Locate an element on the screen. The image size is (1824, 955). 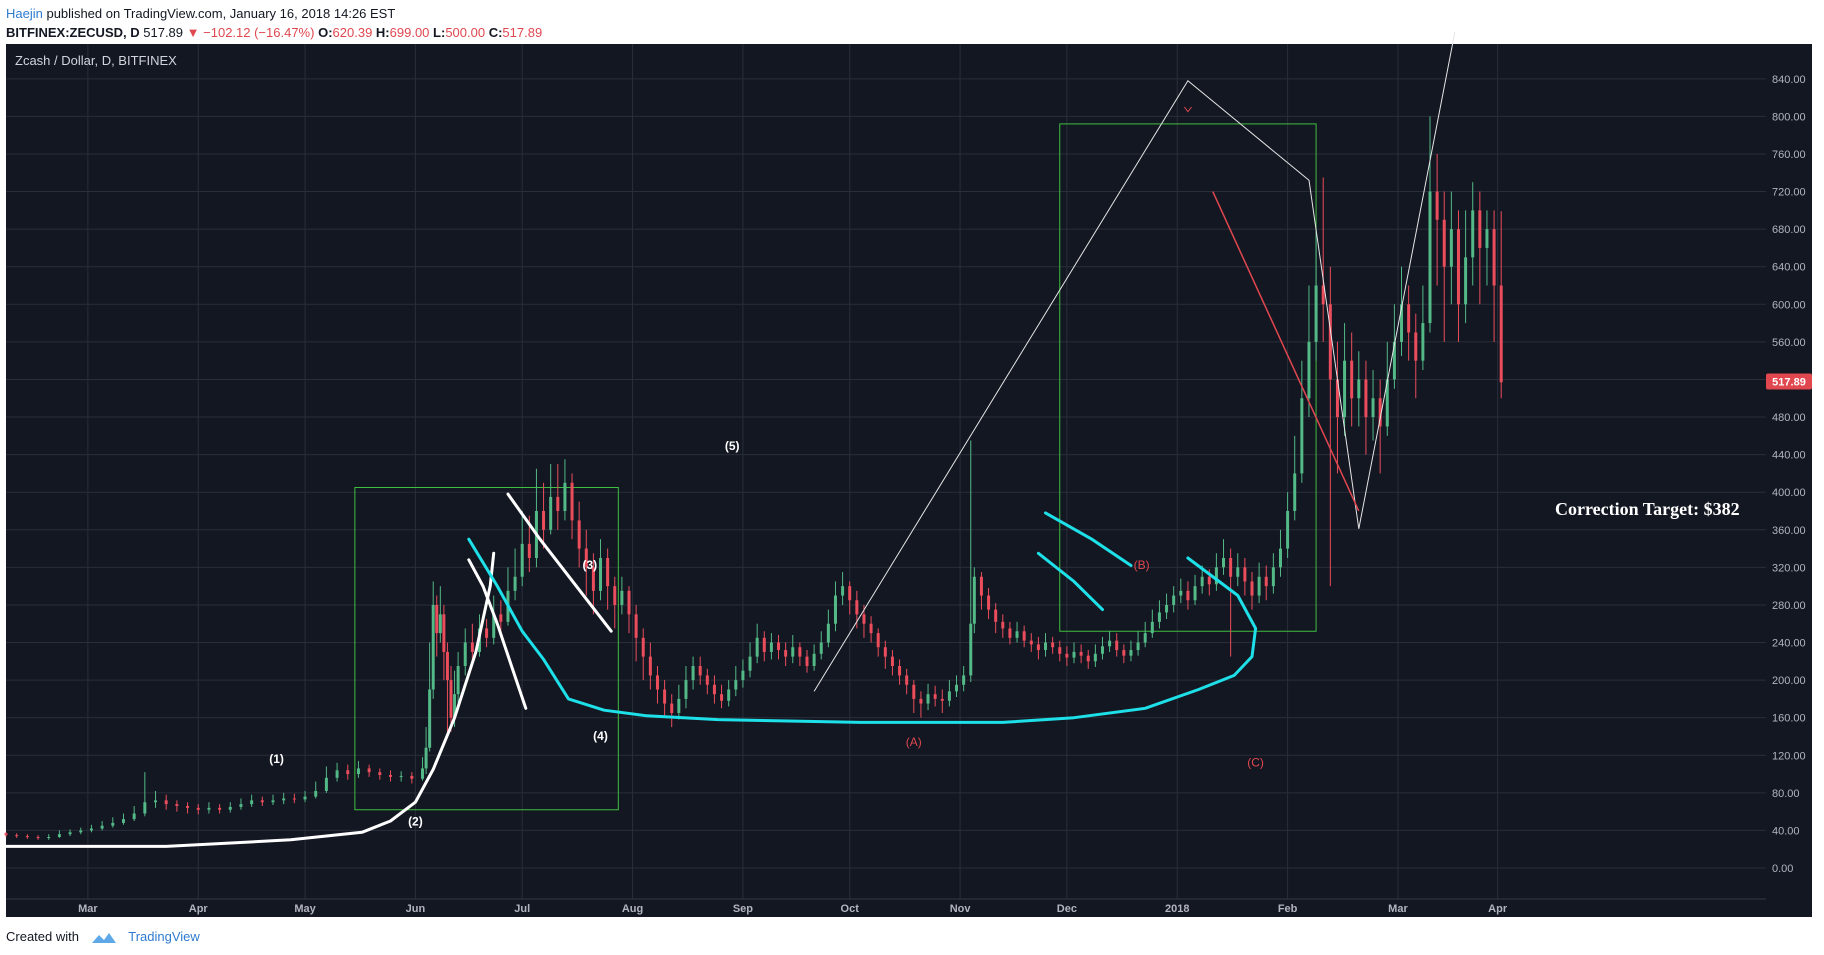
red-arrow-head is located at coordinates (1187, 109).